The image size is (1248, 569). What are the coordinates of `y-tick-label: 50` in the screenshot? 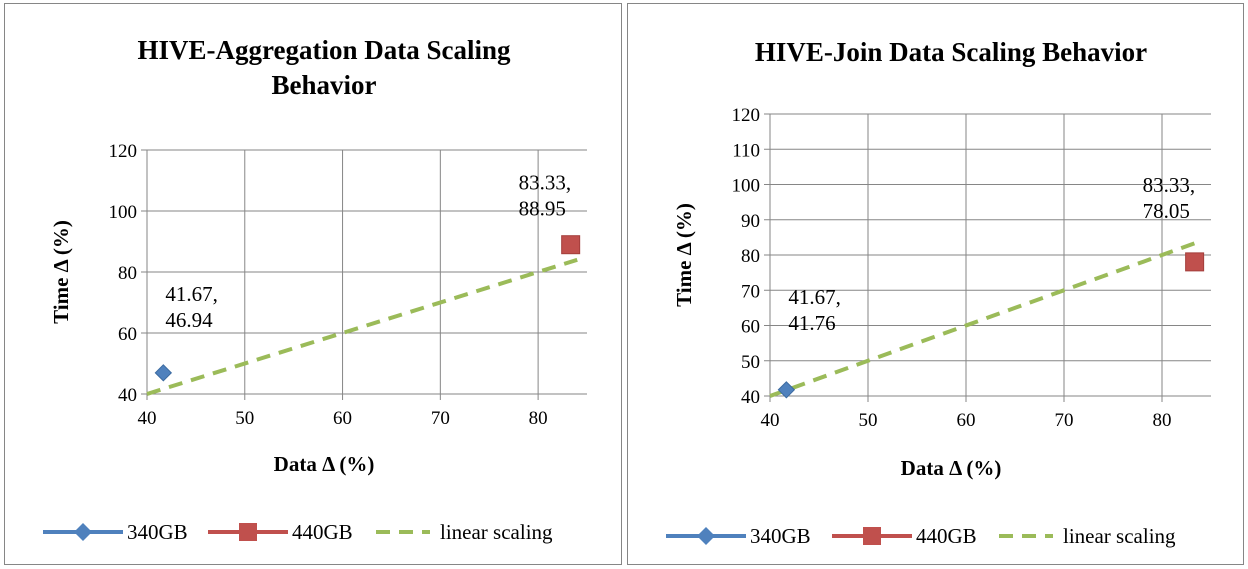 It's located at (750, 362).